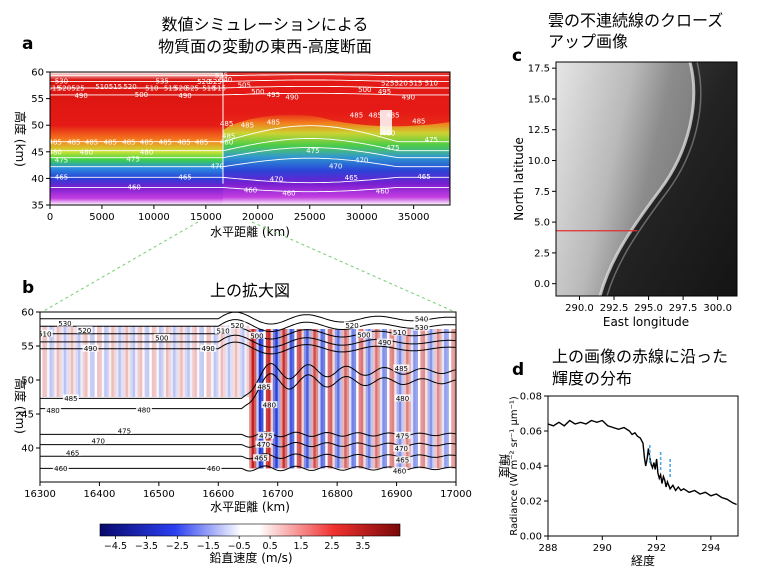 The image size is (772, 586). What do you see at coordinates (221, 76) in the screenshot?
I see `panel-a-contour-label: 535` at bounding box center [221, 76].